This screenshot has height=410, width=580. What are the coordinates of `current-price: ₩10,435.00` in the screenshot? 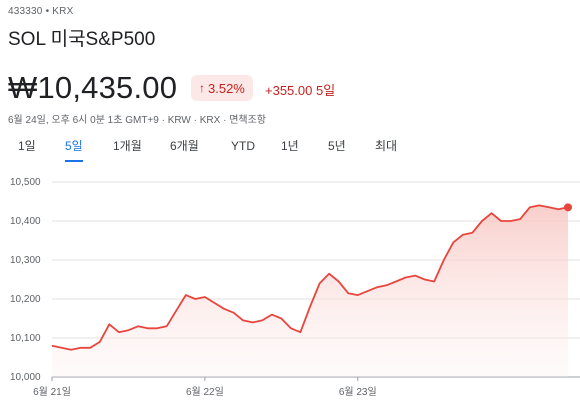 It's located at (93, 87).